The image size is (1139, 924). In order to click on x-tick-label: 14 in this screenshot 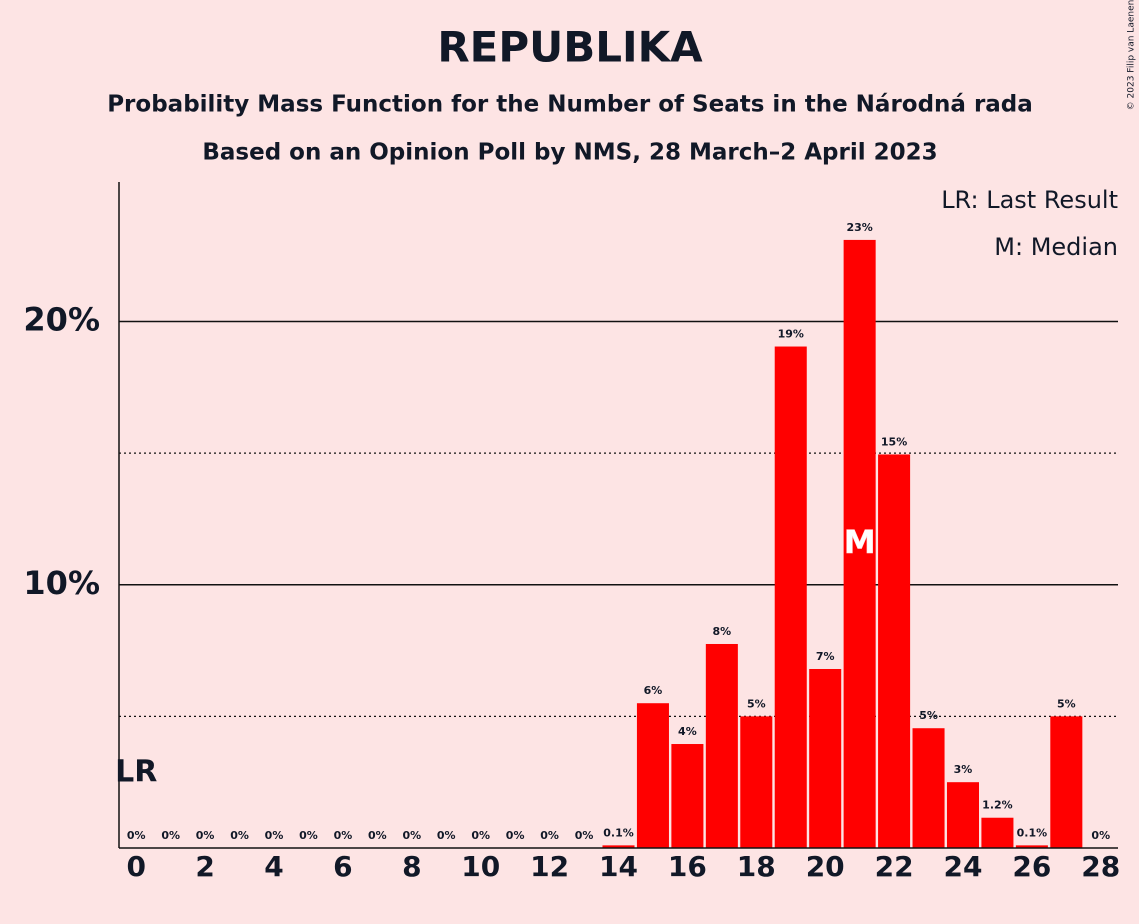, I will do `click(618, 866)`.